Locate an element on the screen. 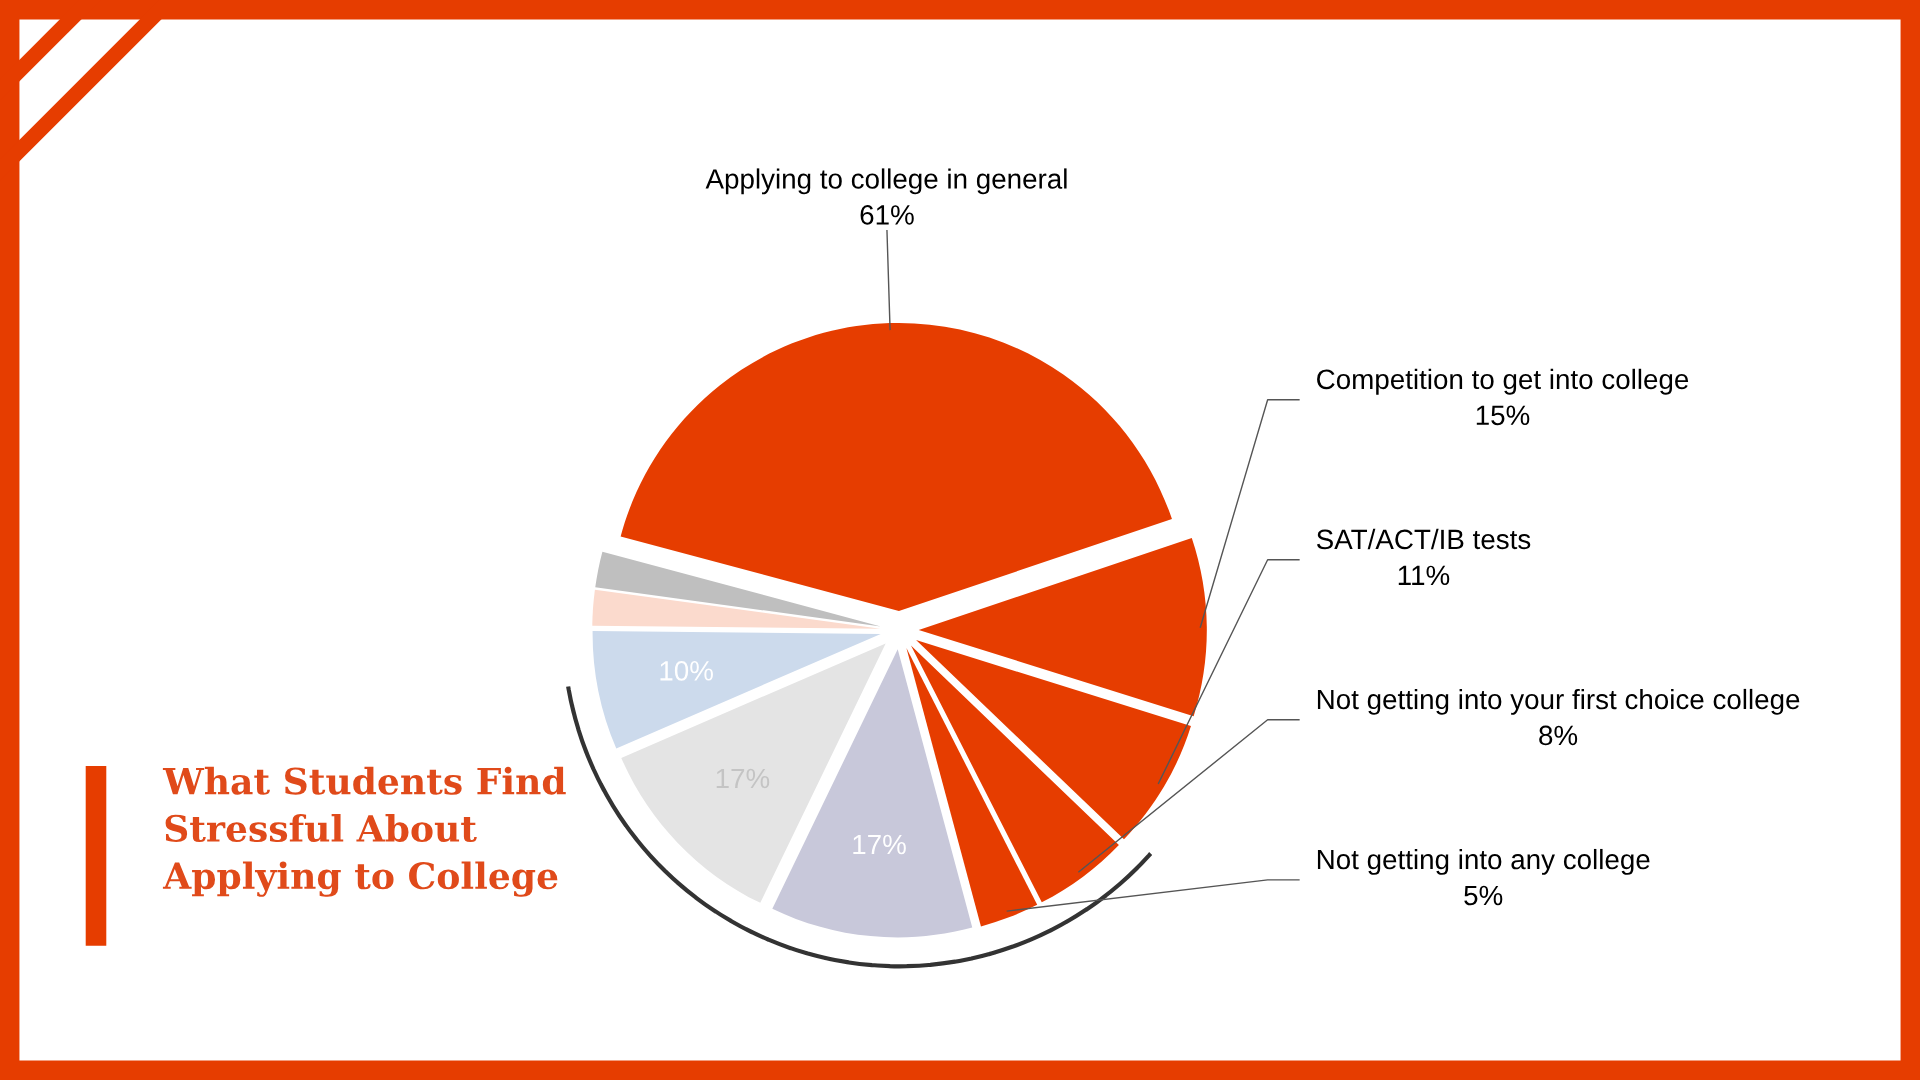 The height and width of the screenshot is (1080, 1920). text: What Students Find Stressful About Applying to College is located at coordinates (364, 831).